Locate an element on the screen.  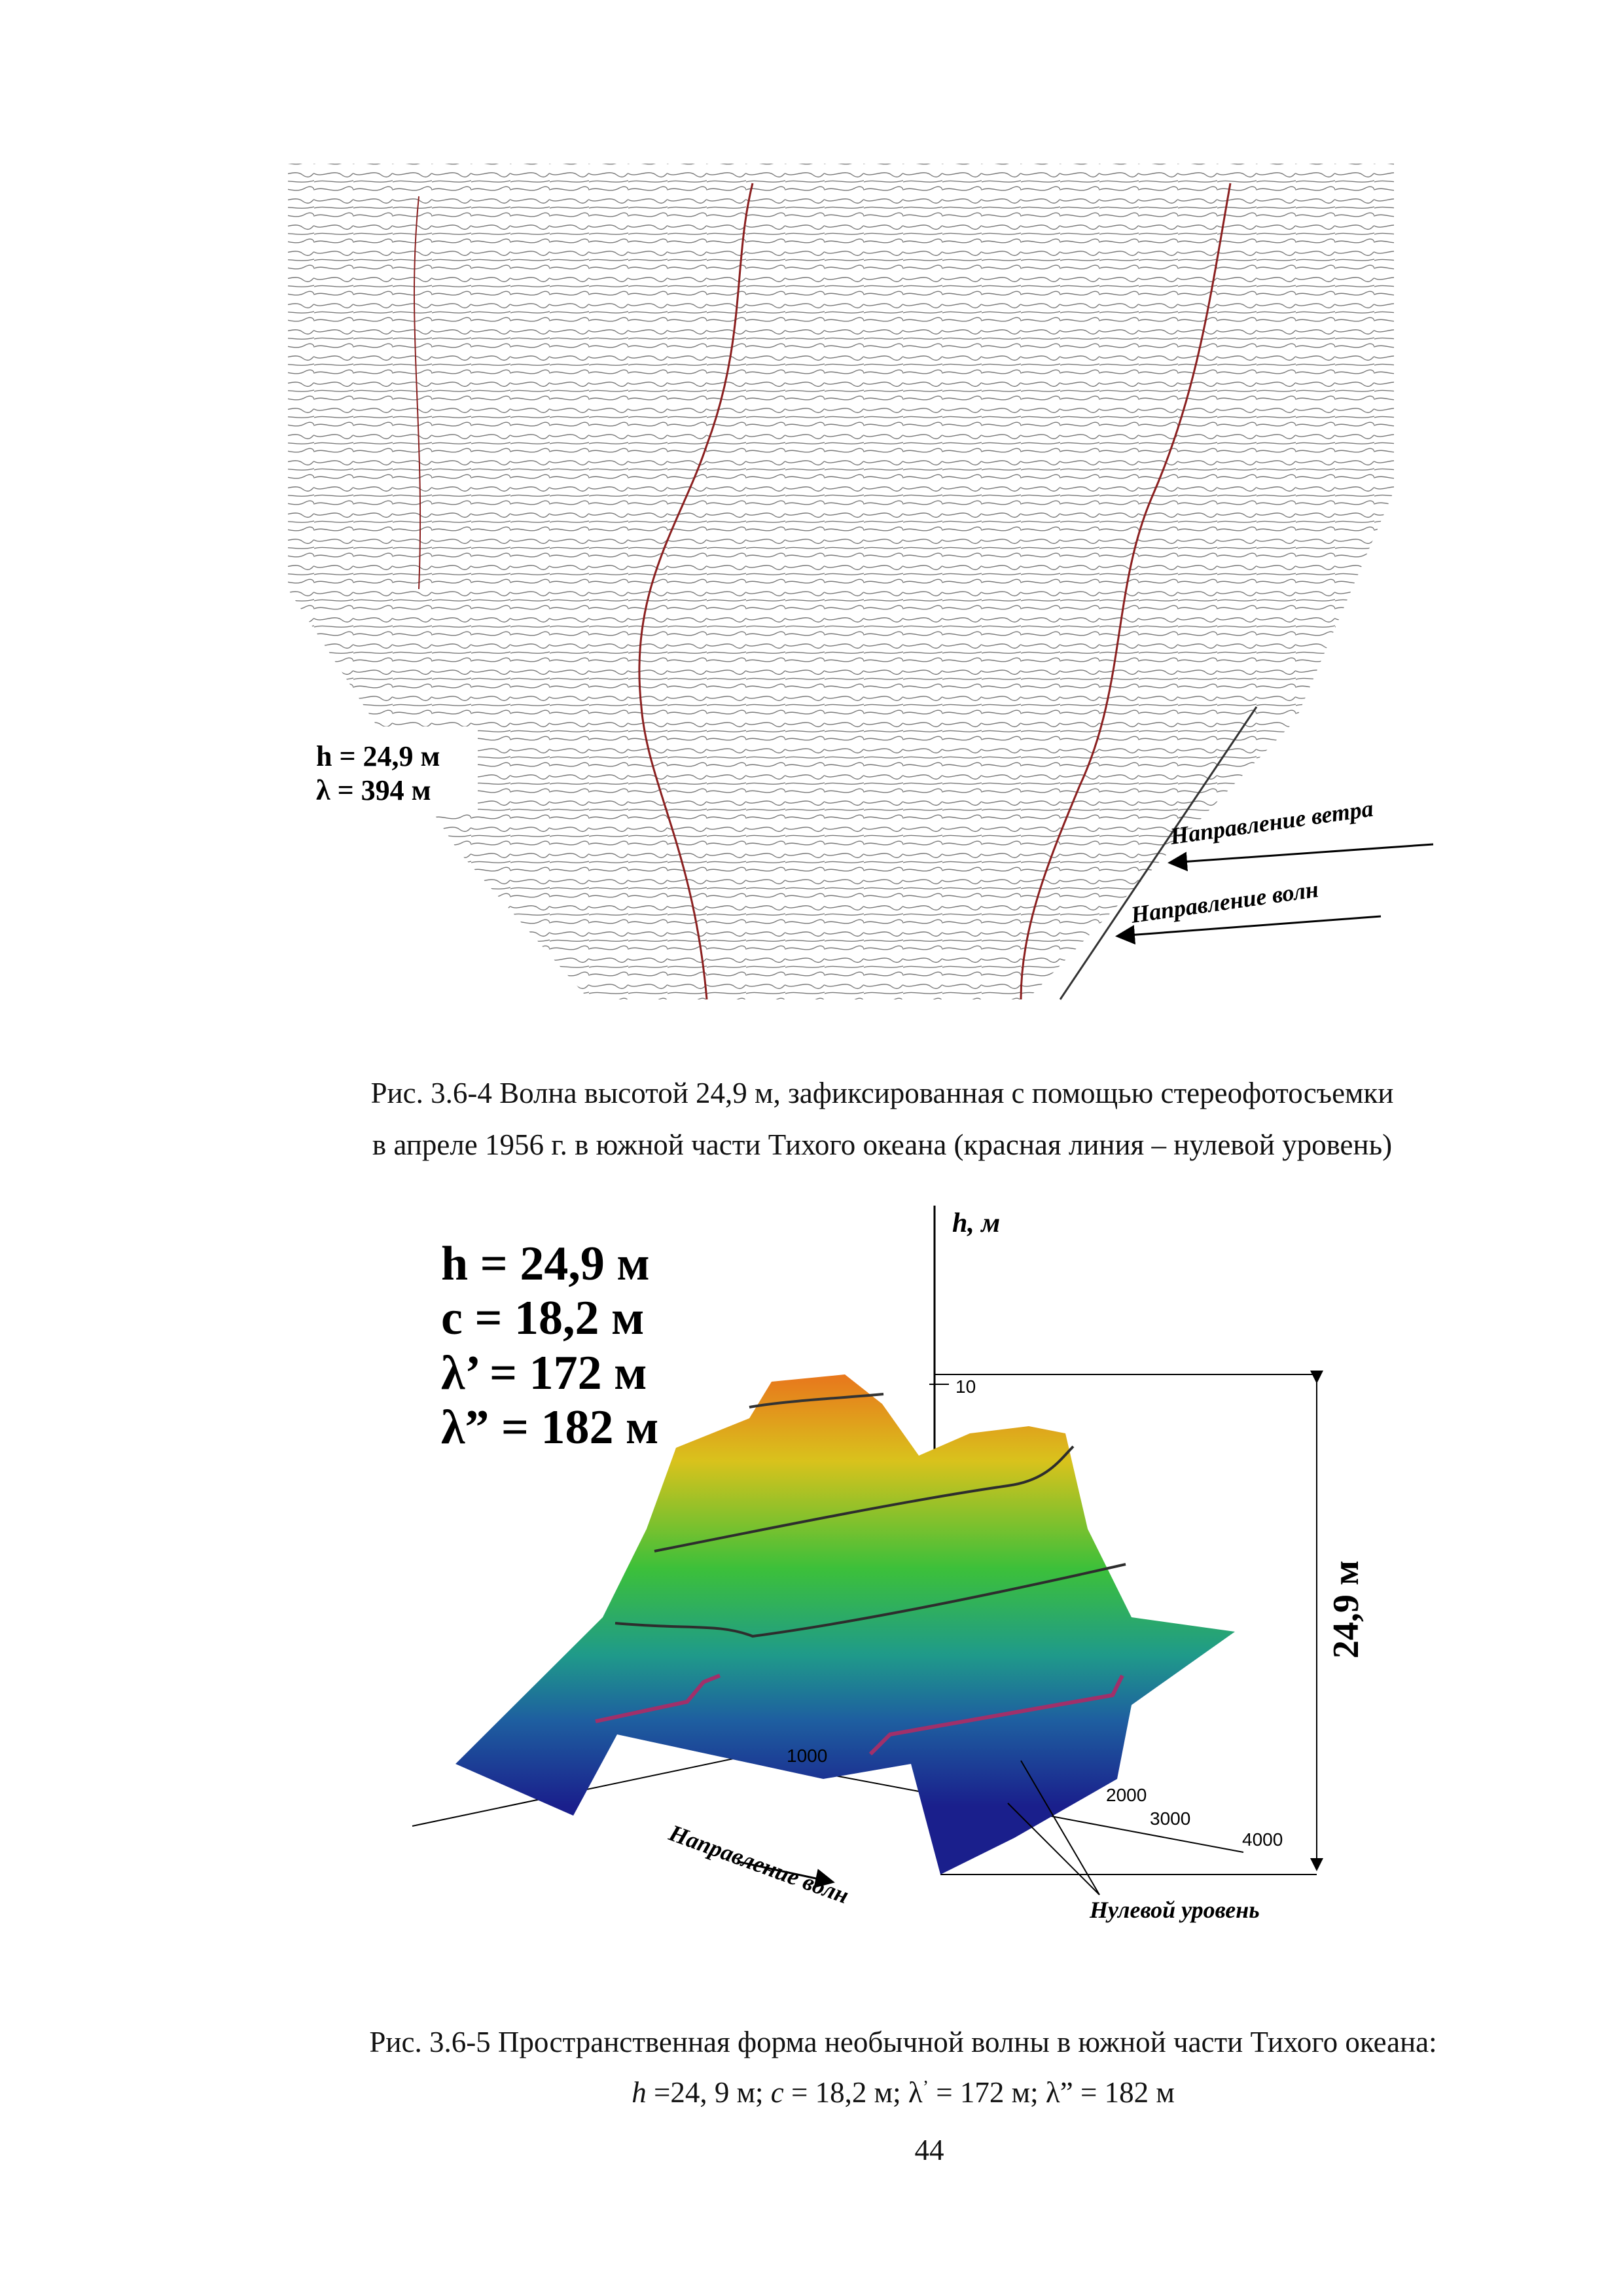
caption-part: = 172 м; λ” = 182 м is located at coordinates (1052, 2092).